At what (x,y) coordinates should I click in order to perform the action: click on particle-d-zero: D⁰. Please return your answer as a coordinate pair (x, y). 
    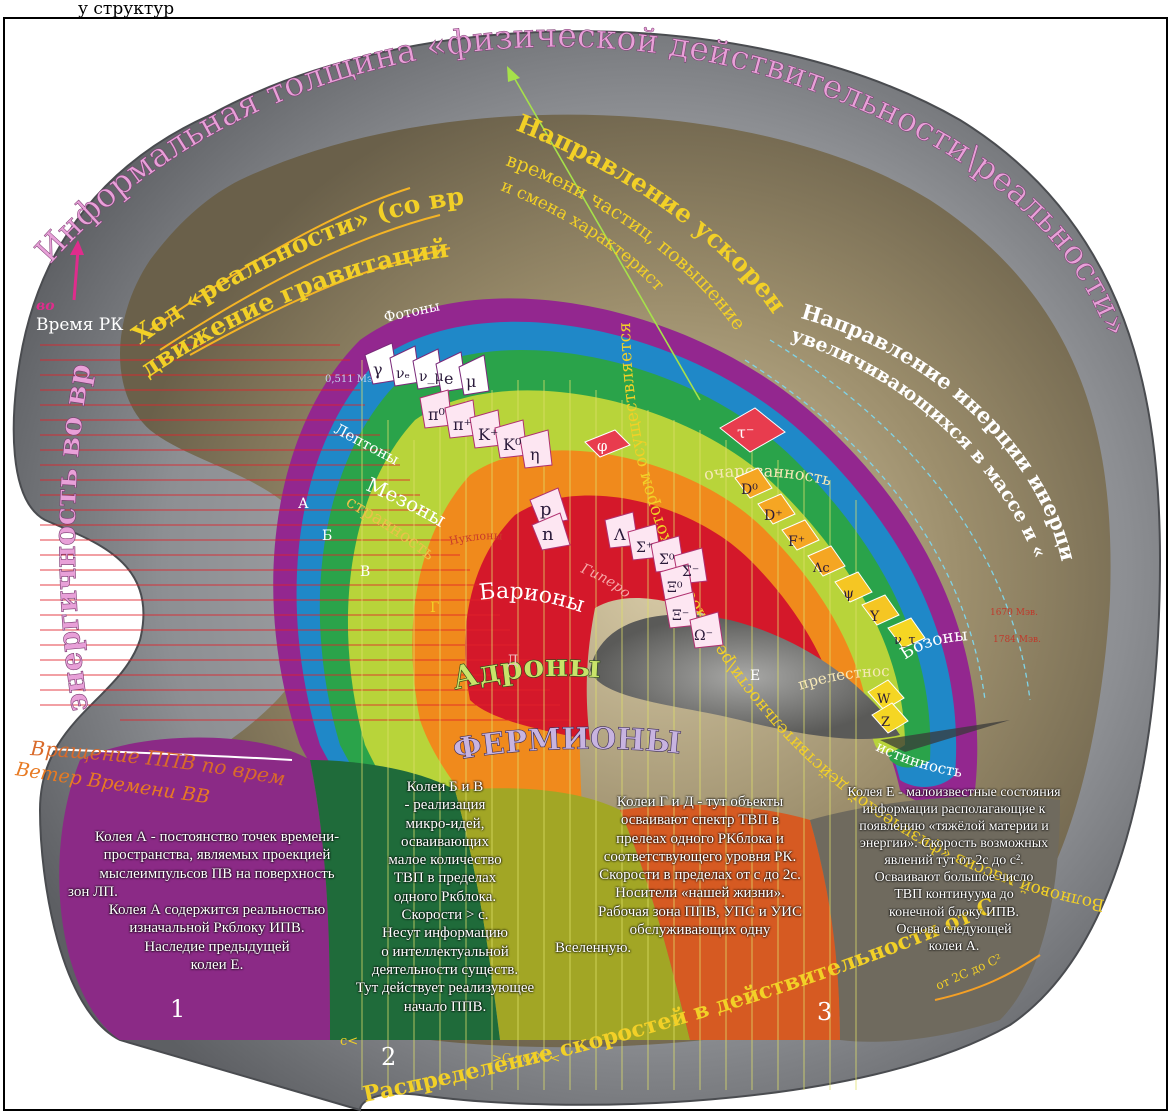
    Looking at the image, I should click on (749, 490).